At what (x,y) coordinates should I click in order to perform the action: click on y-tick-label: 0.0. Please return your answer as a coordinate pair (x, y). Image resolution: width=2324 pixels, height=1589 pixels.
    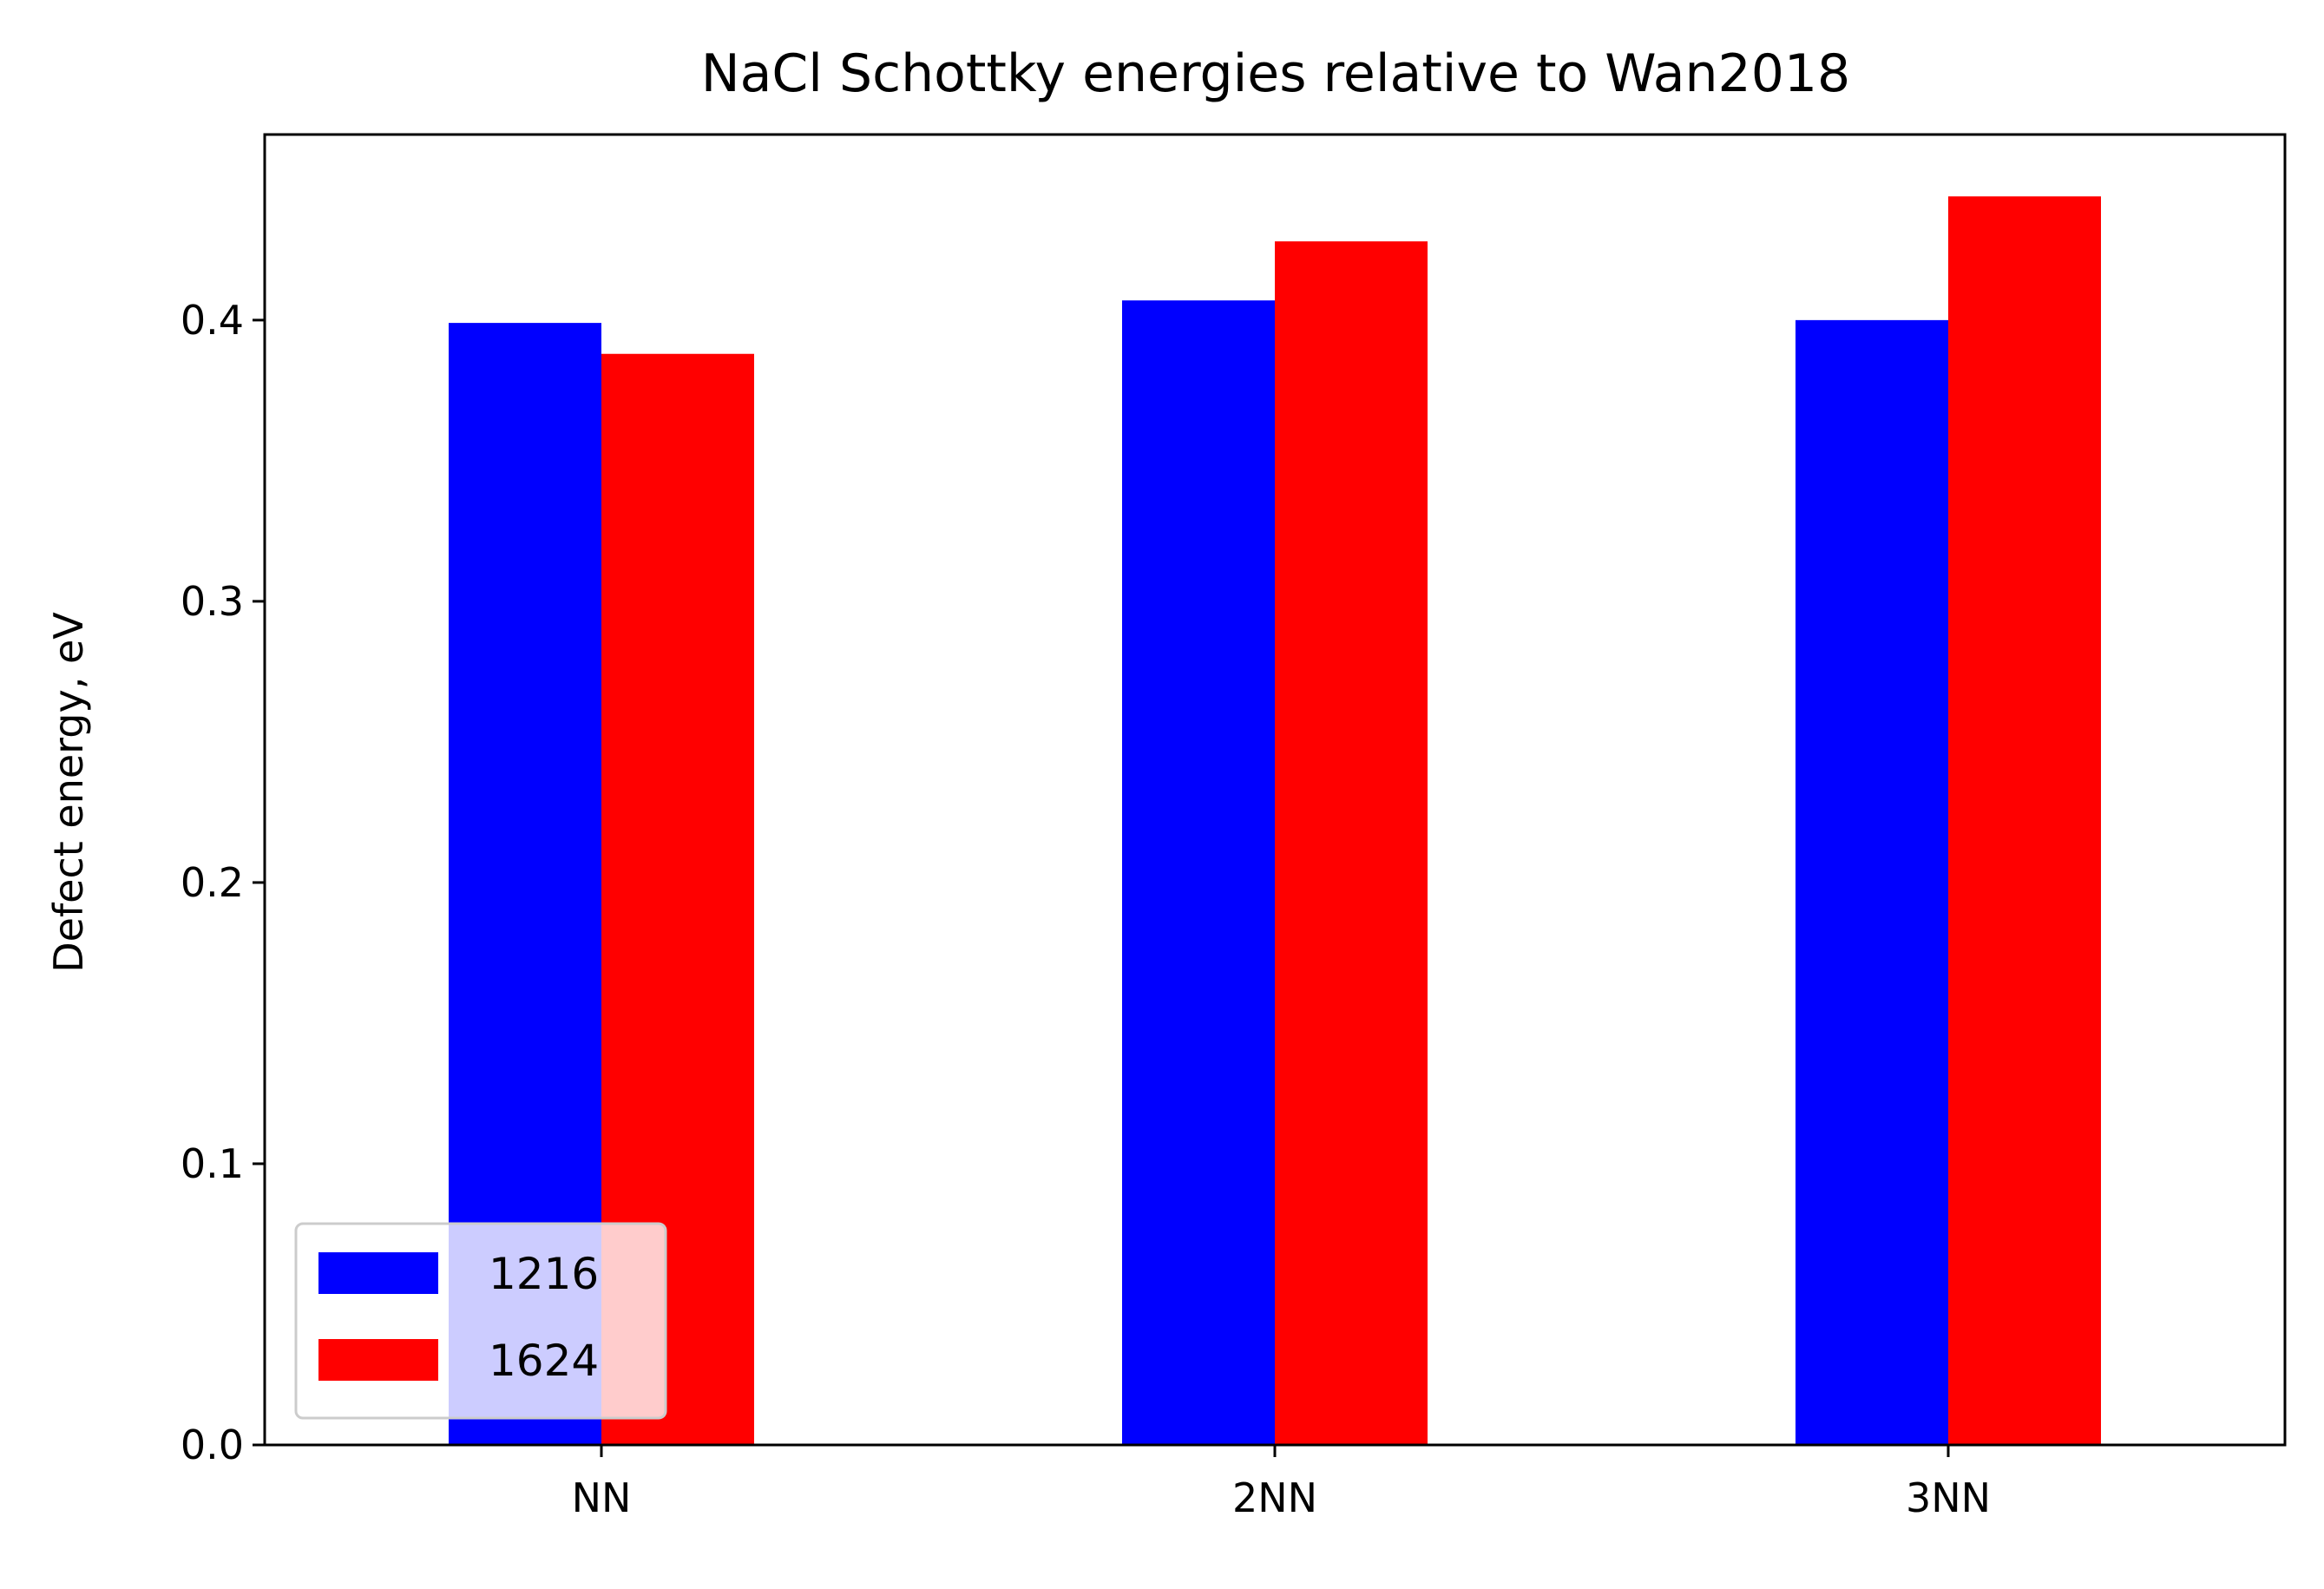
    Looking at the image, I should click on (212, 1445).